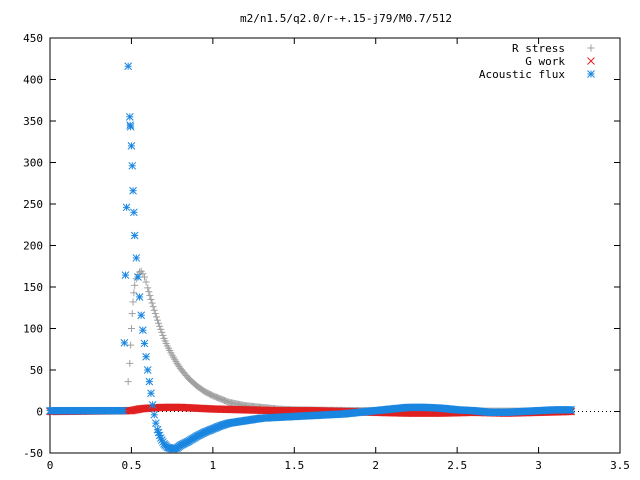  I want to click on y-tick-label: 150, so click(33, 287).